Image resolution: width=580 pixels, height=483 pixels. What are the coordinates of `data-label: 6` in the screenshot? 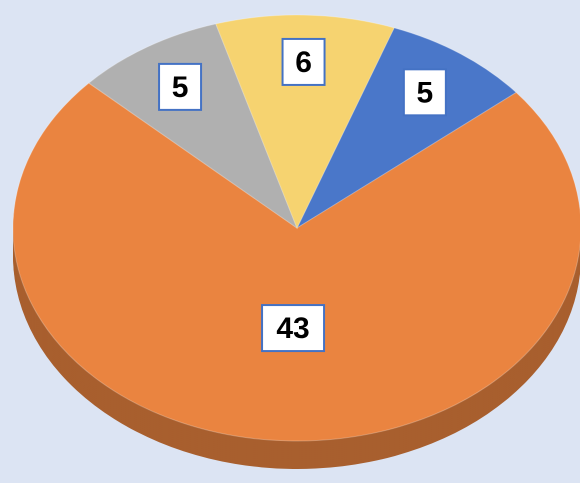 It's located at (303, 62).